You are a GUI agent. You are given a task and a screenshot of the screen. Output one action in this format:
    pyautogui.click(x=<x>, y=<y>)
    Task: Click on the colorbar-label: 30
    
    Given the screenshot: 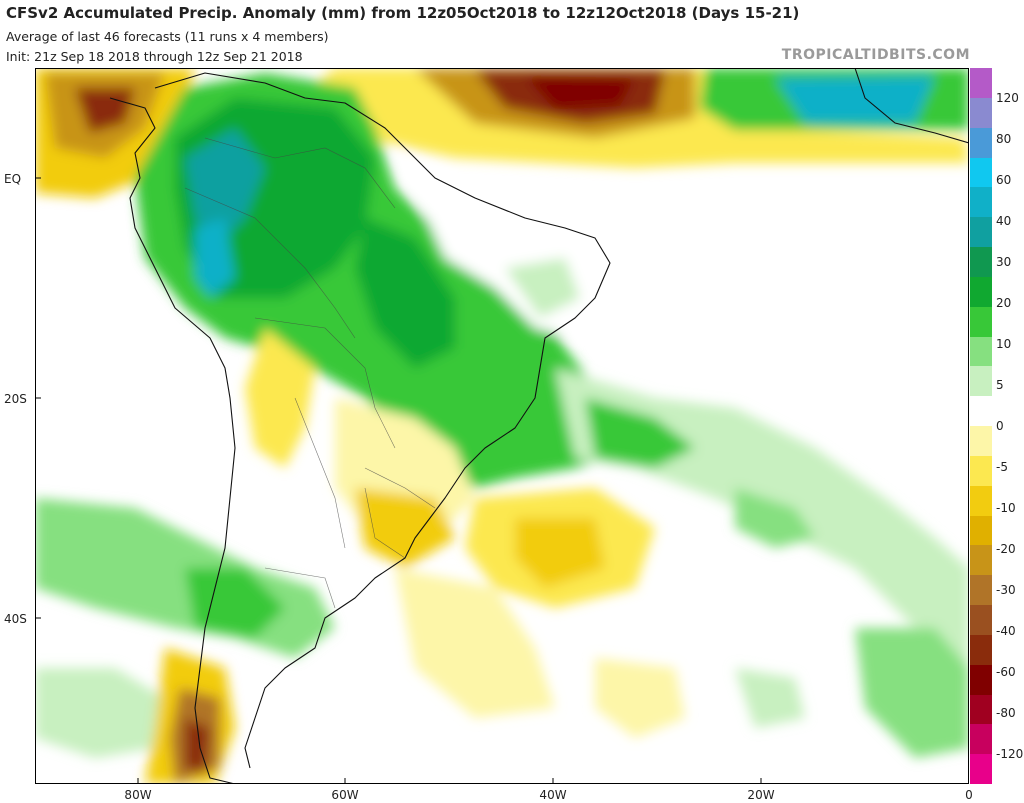 What is the action you would take?
    pyautogui.click(x=1004, y=261)
    